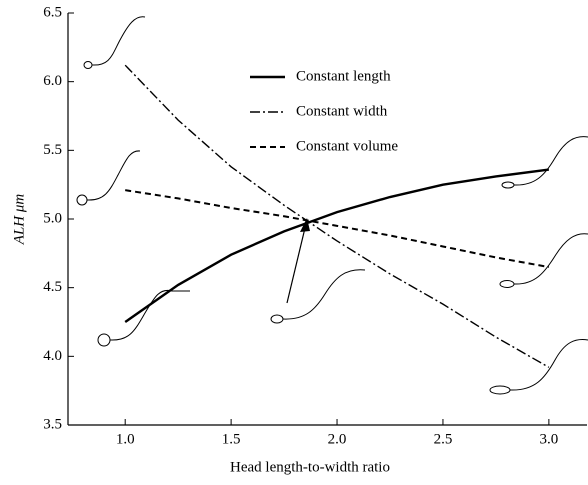 The image size is (588, 485). Describe the element at coordinates (347, 146) in the screenshot. I see `legend-label: Constant volume` at that location.